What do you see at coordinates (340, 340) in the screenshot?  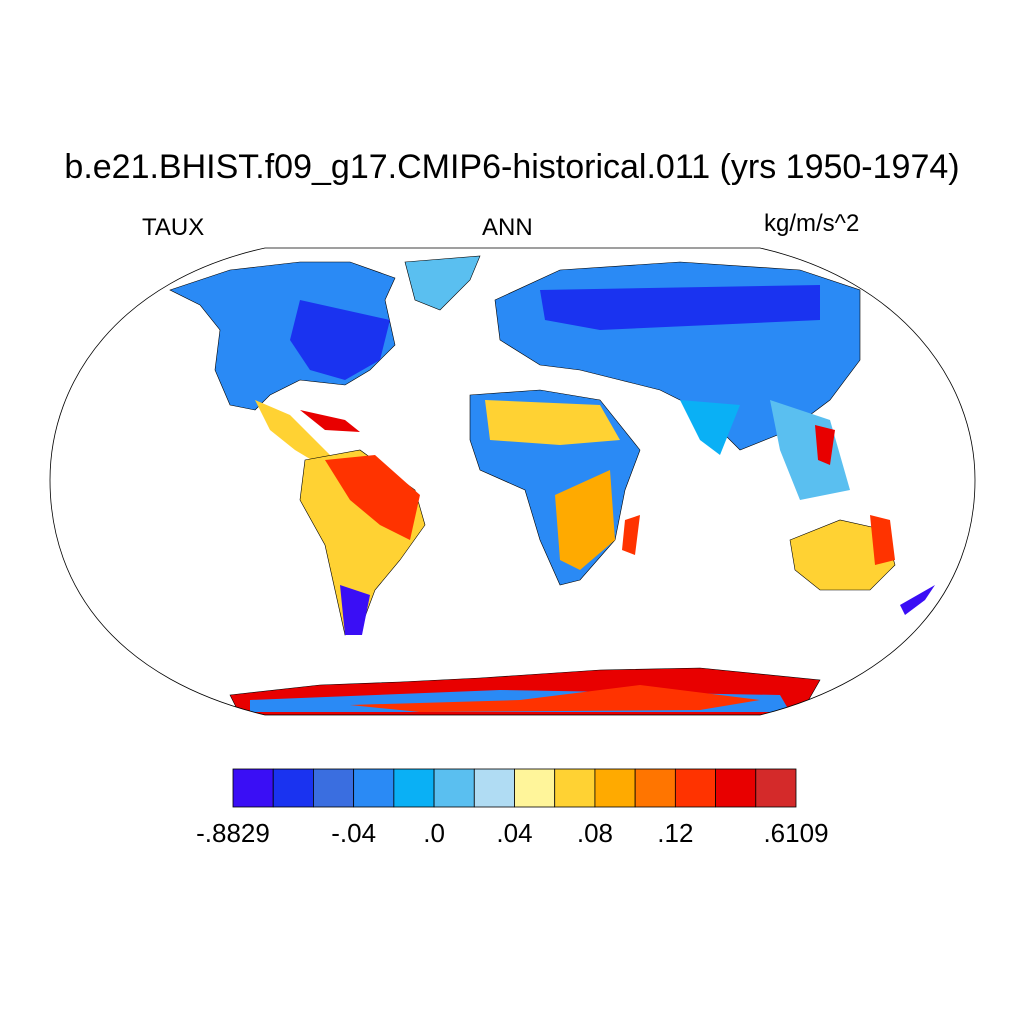 I see `north-america-east` at bounding box center [340, 340].